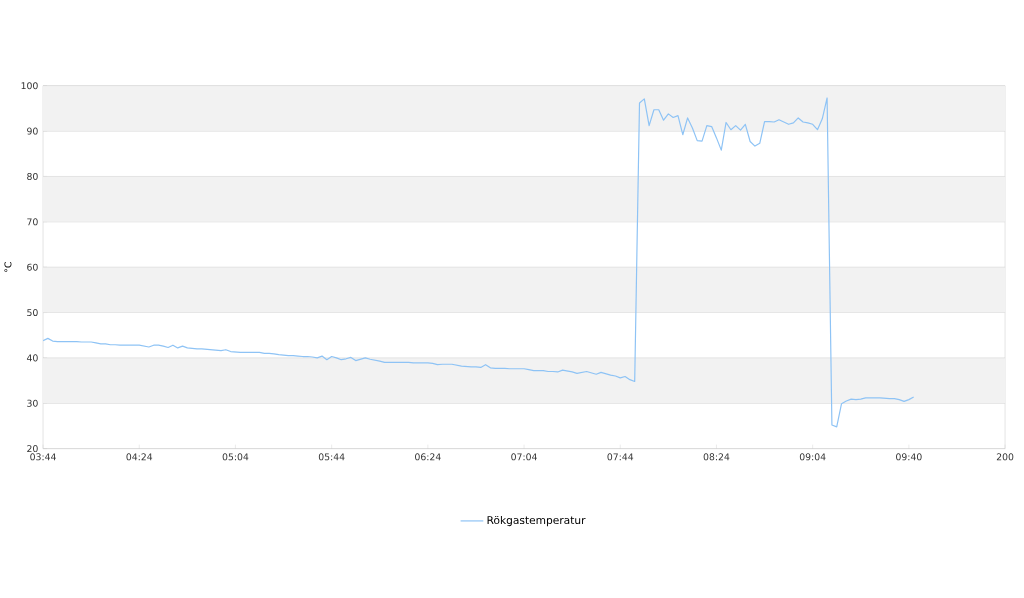  What do you see at coordinates (32, 267) in the screenshot?
I see `y-tick-label: 60` at bounding box center [32, 267].